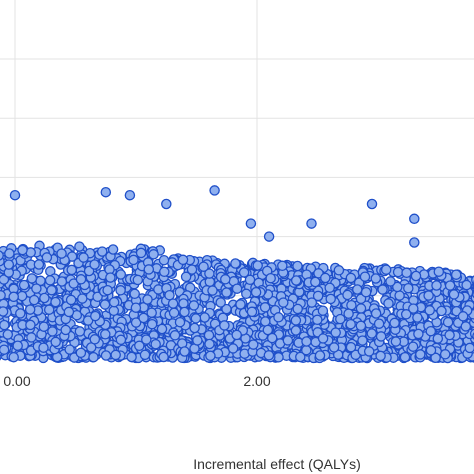  I want to click on x-tick-label: 0.00, so click(16, 381).